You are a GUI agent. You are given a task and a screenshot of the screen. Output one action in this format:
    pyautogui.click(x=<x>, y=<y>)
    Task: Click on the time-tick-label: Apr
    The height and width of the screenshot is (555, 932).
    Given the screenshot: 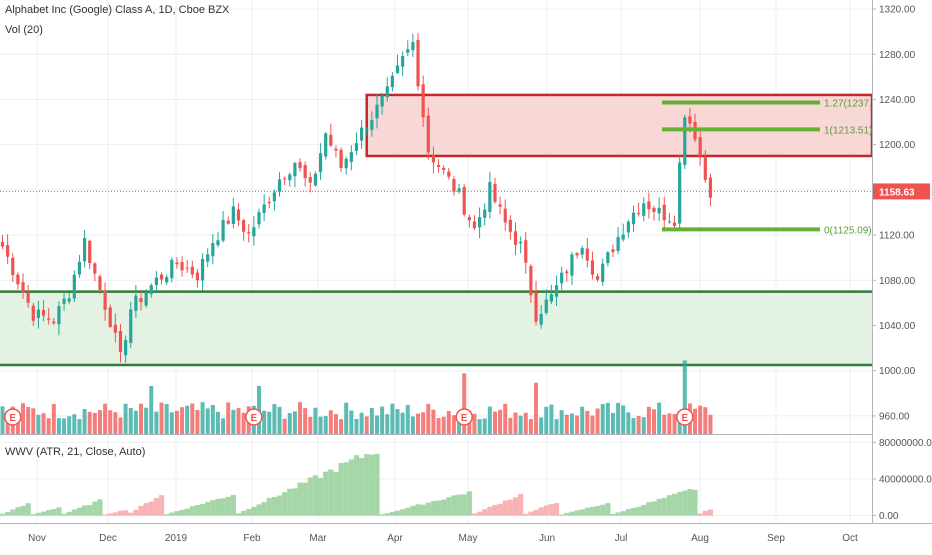 What is the action you would take?
    pyautogui.click(x=395, y=538)
    